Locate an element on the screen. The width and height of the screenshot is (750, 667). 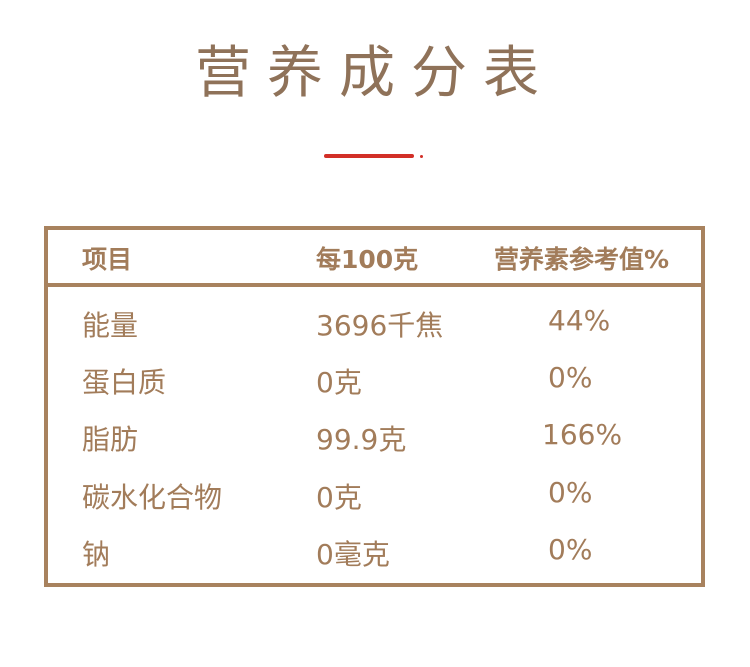
row-nrv: 44% is located at coordinates (579, 320).